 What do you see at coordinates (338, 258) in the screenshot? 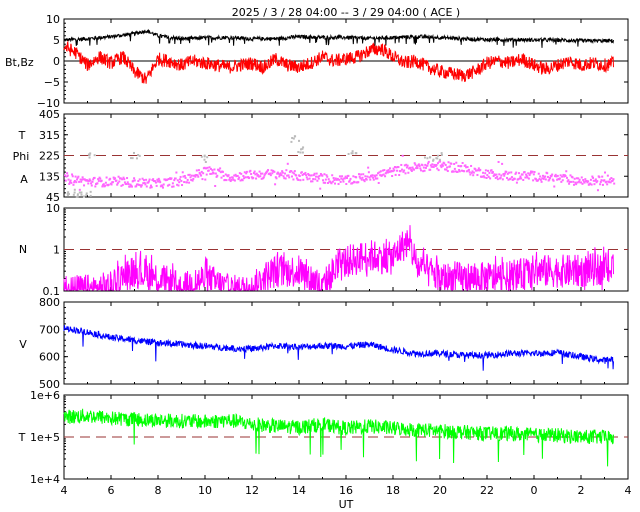
I see `density-n-series-line` at bounding box center [338, 258].